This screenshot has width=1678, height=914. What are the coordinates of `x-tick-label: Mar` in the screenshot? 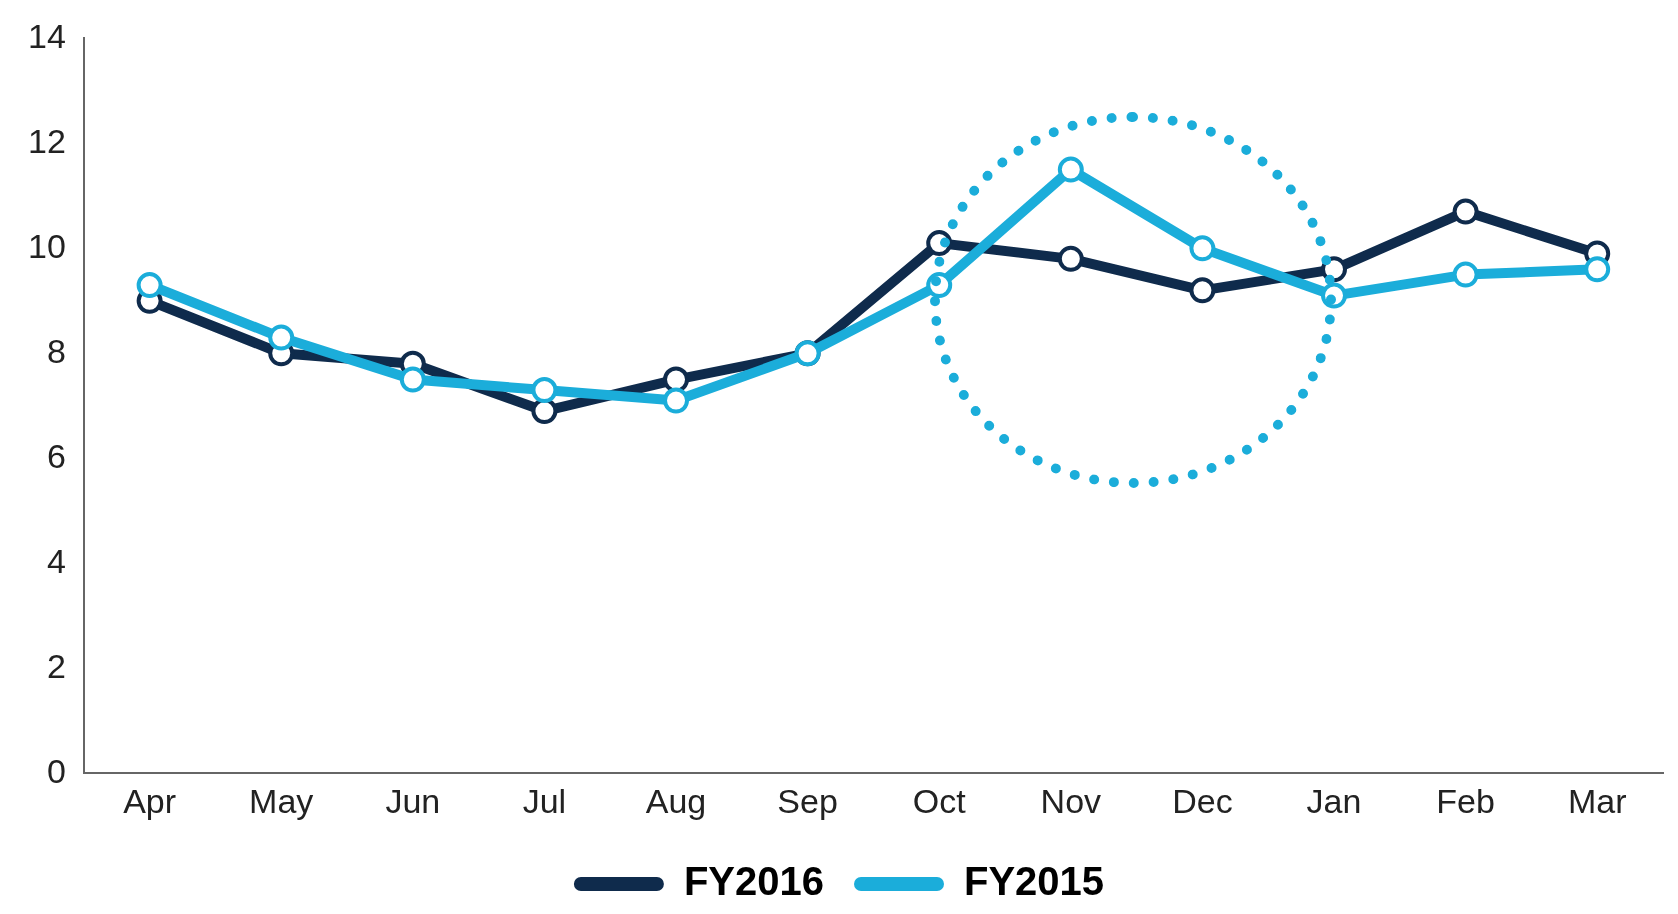 It's located at (1597, 800).